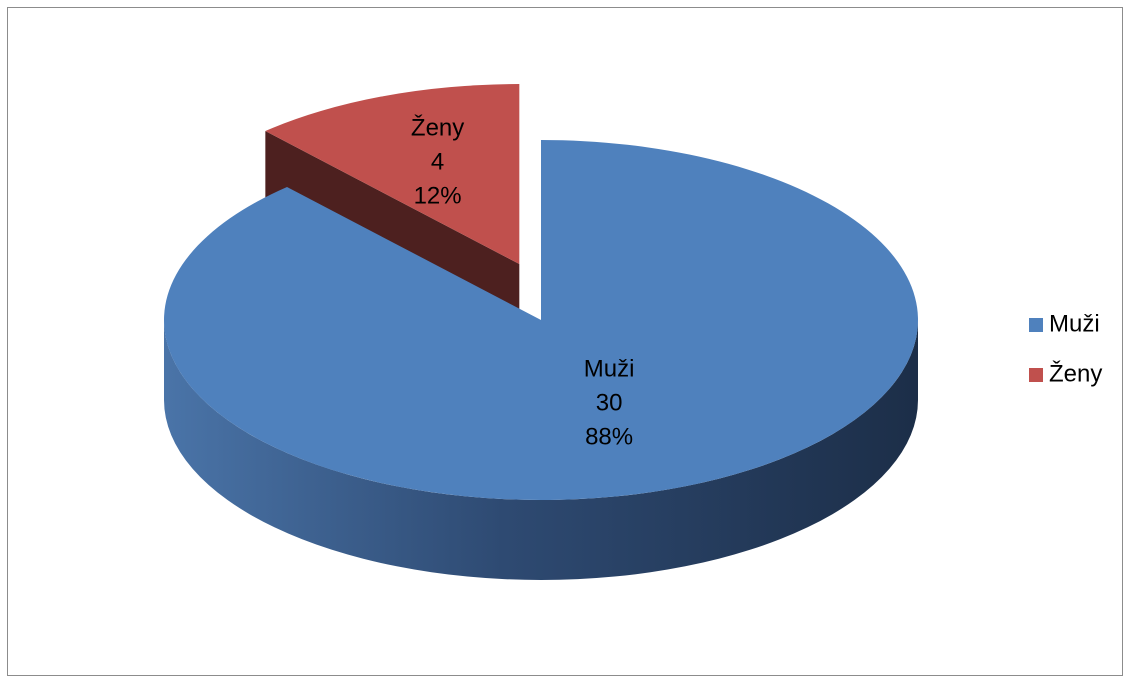 The image size is (1130, 682). What do you see at coordinates (609, 436) in the screenshot?
I see `data-label: 88%` at bounding box center [609, 436].